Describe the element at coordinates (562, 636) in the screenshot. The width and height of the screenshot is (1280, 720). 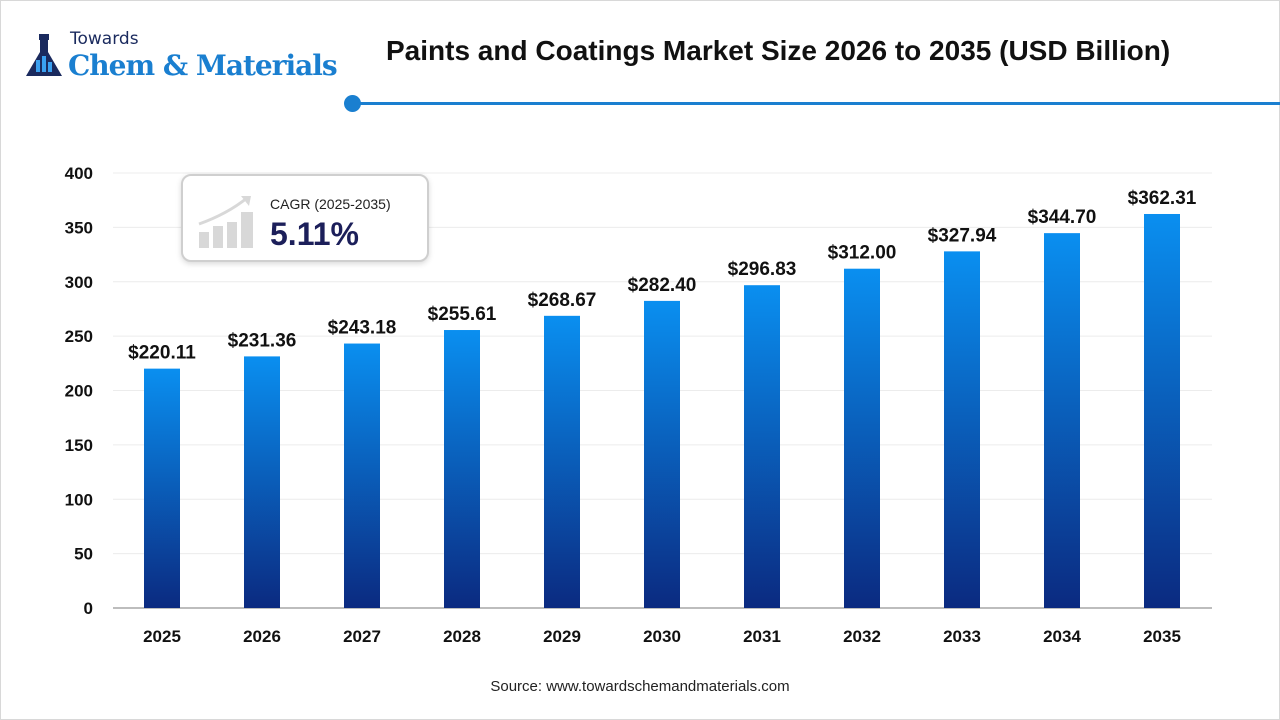
I see `x-tick-label-2029: 2029` at that location.